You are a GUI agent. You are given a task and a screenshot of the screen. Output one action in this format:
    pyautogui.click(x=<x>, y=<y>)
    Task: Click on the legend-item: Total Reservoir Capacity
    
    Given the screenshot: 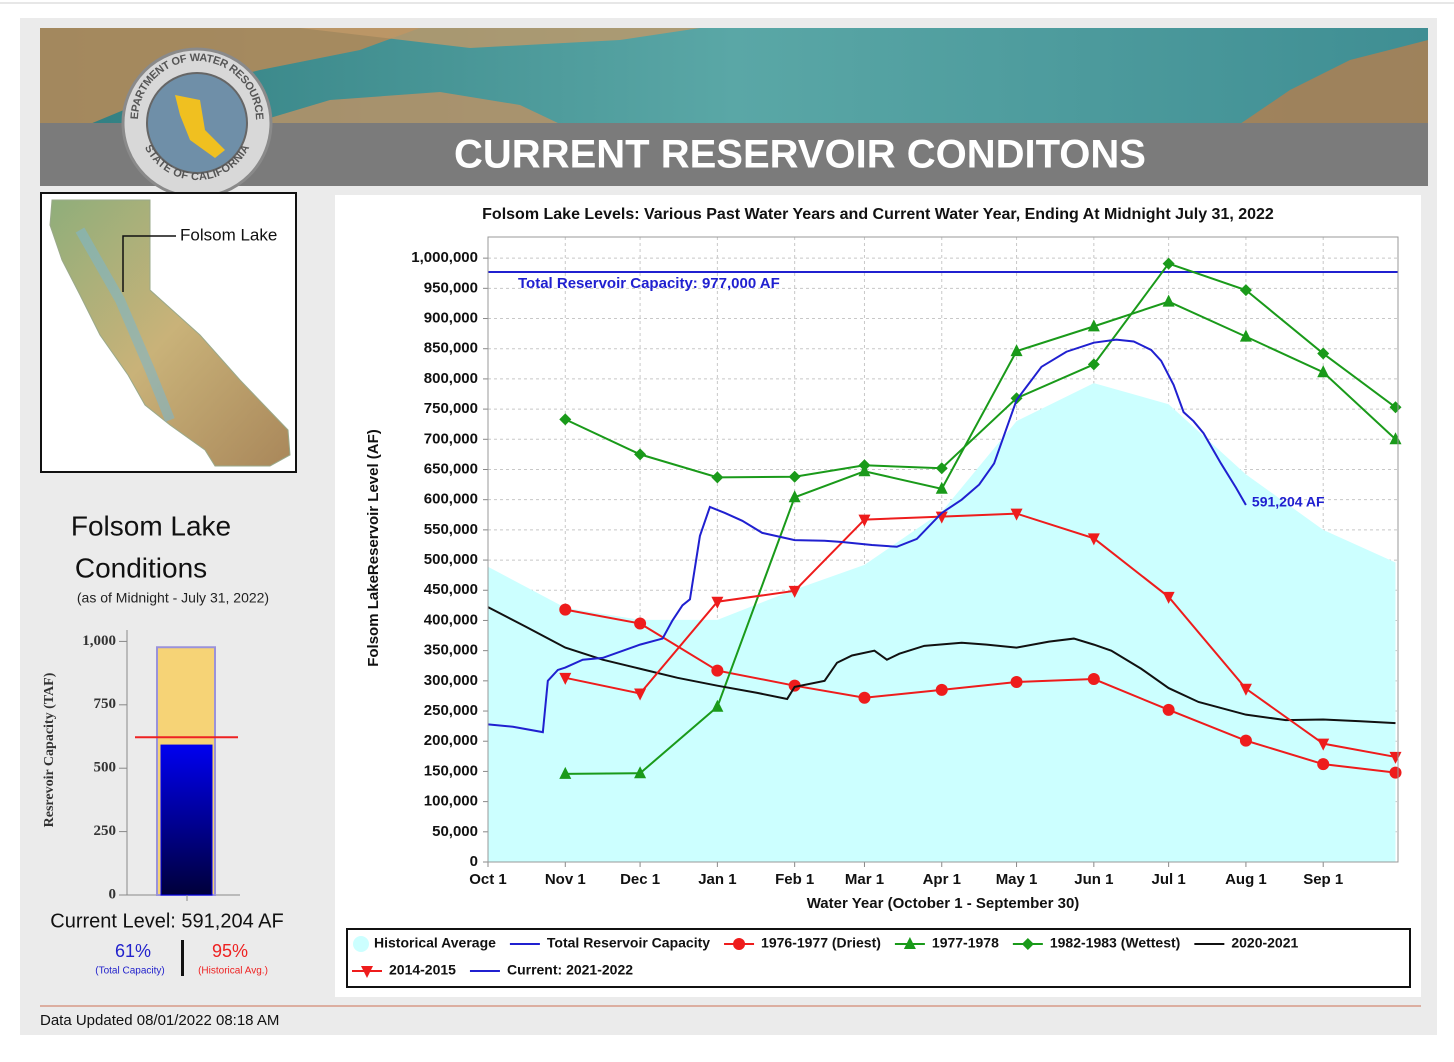 What is the action you would take?
    pyautogui.click(x=609, y=943)
    